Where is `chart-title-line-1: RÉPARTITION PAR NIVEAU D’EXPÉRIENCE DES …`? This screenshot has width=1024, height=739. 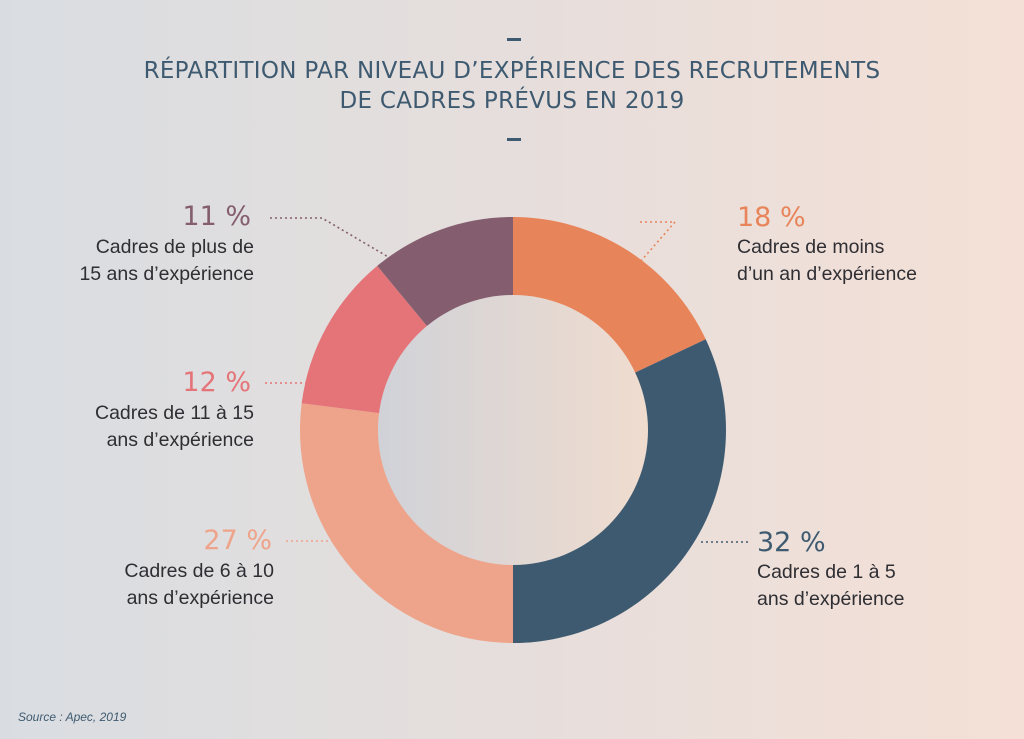
chart-title-line-1: RÉPARTITION PAR NIVEAU D’EXPÉRIENCE DES … is located at coordinates (512, 71).